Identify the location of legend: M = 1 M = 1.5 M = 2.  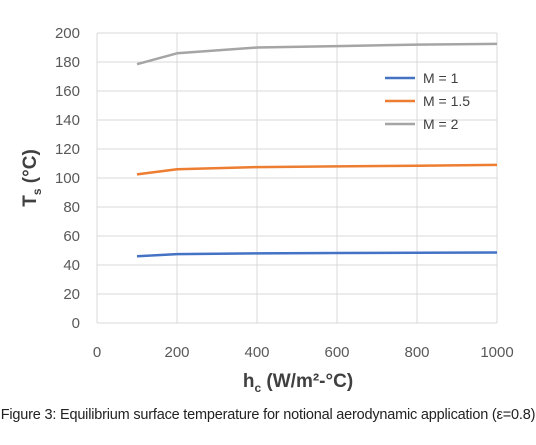
(427, 101).